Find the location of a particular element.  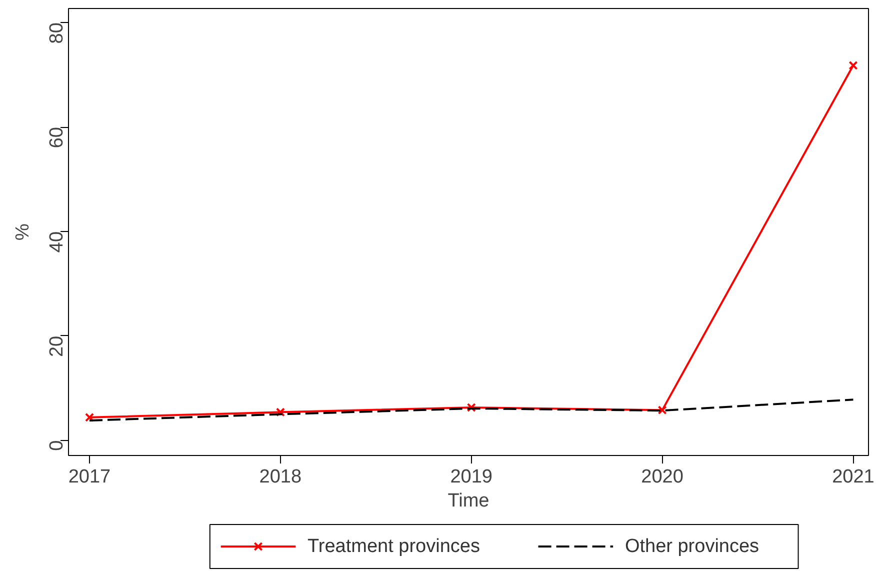

legend-label: Other provinces is located at coordinates (692, 546).